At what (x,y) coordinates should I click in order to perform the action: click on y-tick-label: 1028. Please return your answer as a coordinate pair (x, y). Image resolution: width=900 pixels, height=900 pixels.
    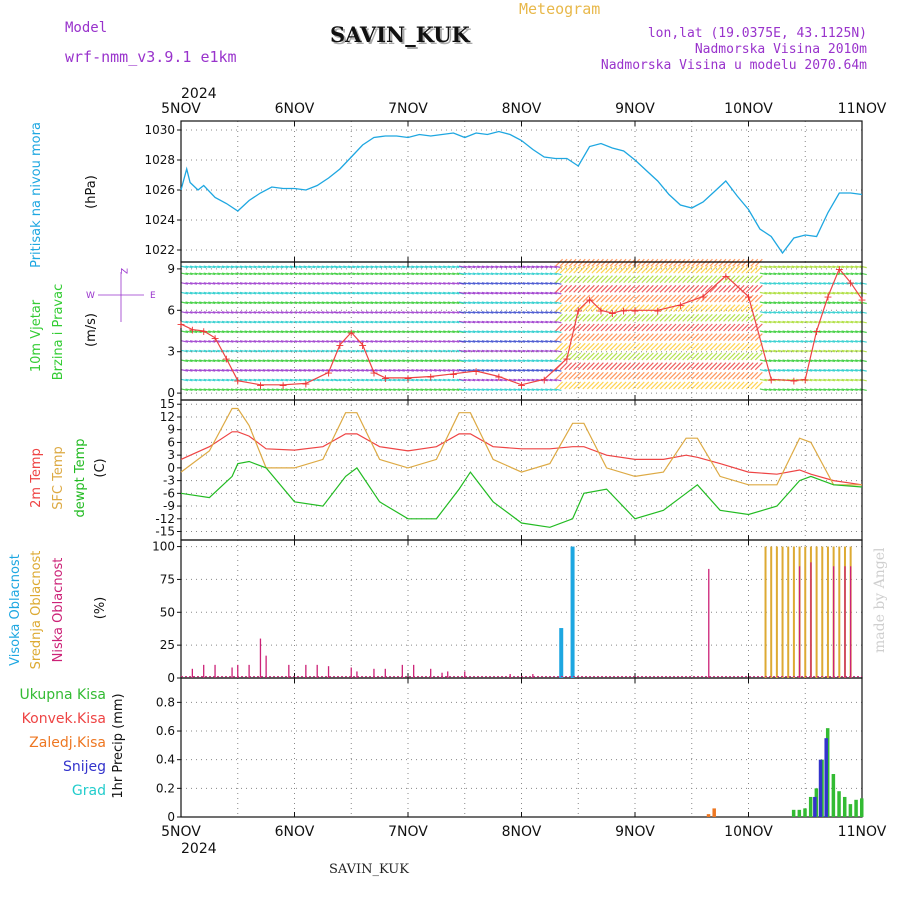
    Looking at the image, I should click on (159, 160).